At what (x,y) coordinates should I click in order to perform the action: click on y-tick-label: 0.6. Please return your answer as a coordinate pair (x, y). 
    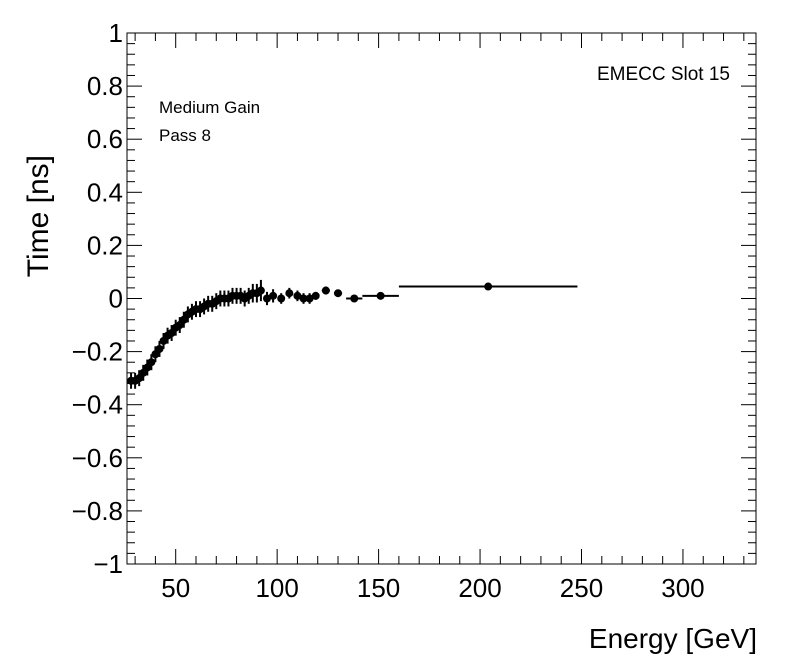
    Looking at the image, I should click on (105, 139).